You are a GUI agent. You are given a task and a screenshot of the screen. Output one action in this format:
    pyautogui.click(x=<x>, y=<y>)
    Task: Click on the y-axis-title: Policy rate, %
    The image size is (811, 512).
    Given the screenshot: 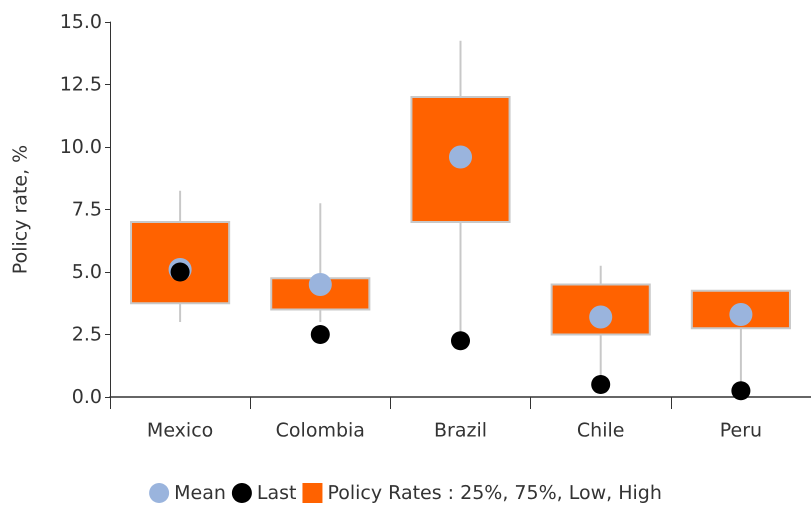 What is the action you would take?
    pyautogui.click(x=21, y=209)
    